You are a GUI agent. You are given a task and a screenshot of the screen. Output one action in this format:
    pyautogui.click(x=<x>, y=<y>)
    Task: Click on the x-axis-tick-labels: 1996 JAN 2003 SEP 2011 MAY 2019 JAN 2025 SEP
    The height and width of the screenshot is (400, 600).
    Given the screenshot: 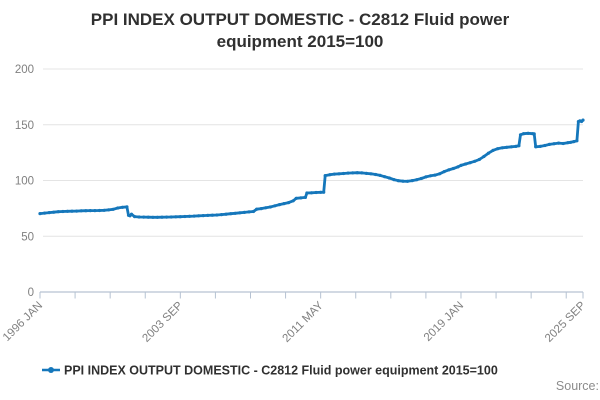 What is the action you would take?
    pyautogui.click(x=294, y=321)
    